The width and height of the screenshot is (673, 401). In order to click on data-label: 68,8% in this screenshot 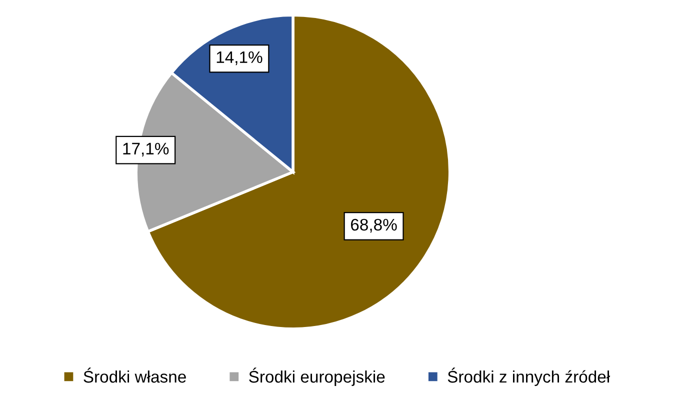, I will do `click(374, 225)`.